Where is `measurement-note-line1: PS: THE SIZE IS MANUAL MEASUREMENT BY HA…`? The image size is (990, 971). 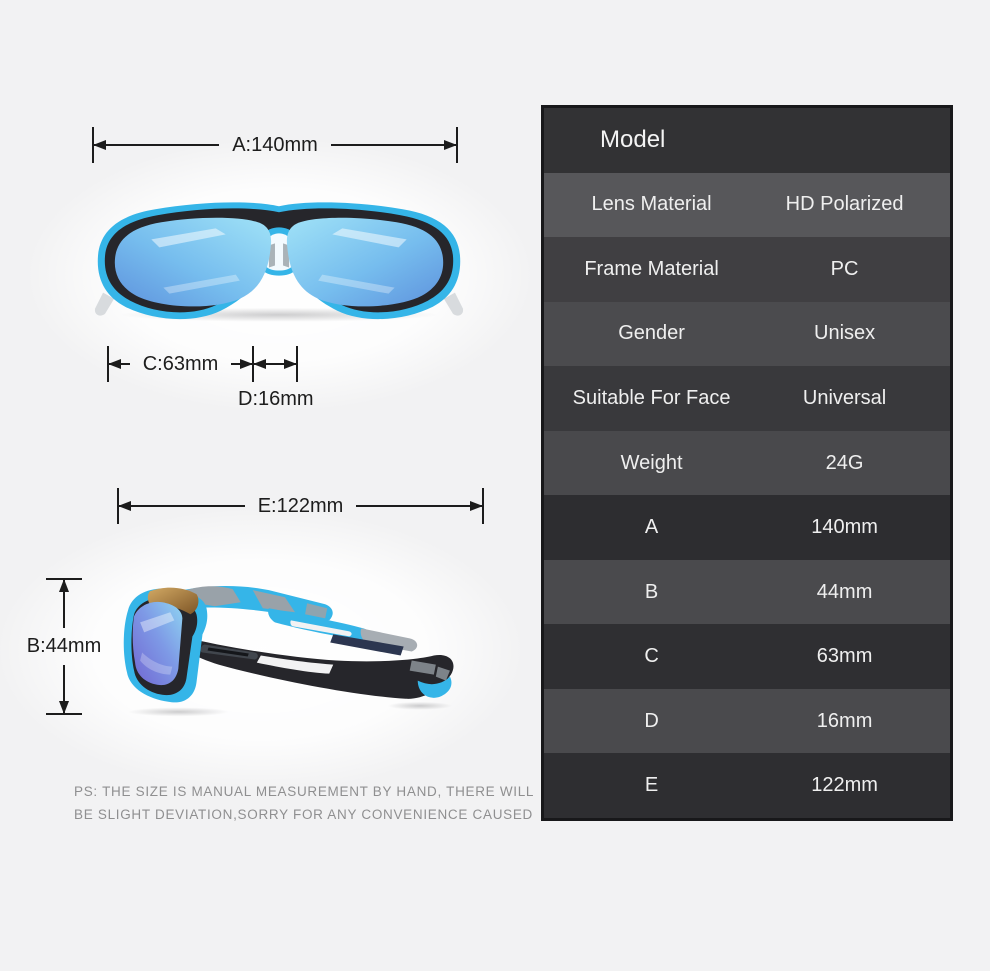
measurement-note-line1: PS: THE SIZE IS MANUAL MEASUREMENT BY HA… is located at coordinates (304, 791).